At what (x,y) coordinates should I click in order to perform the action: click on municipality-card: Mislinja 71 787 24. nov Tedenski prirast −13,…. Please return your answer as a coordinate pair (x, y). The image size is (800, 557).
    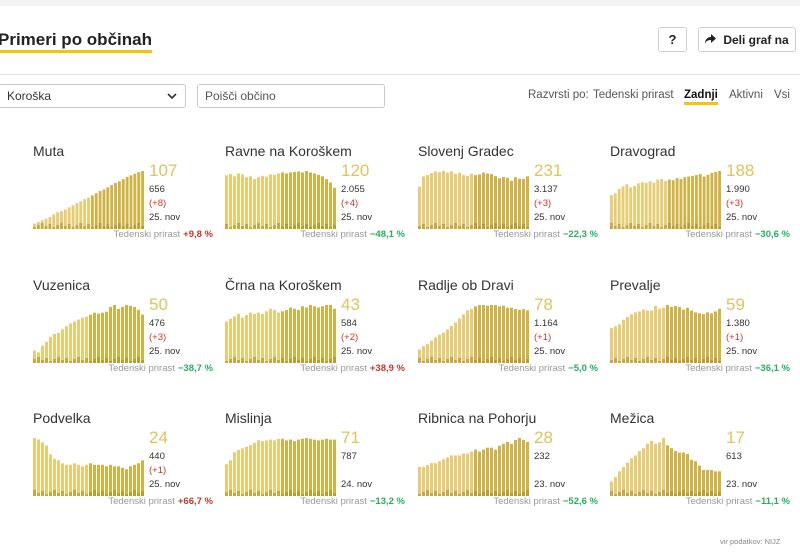
    Looking at the image, I should click on (315, 470).